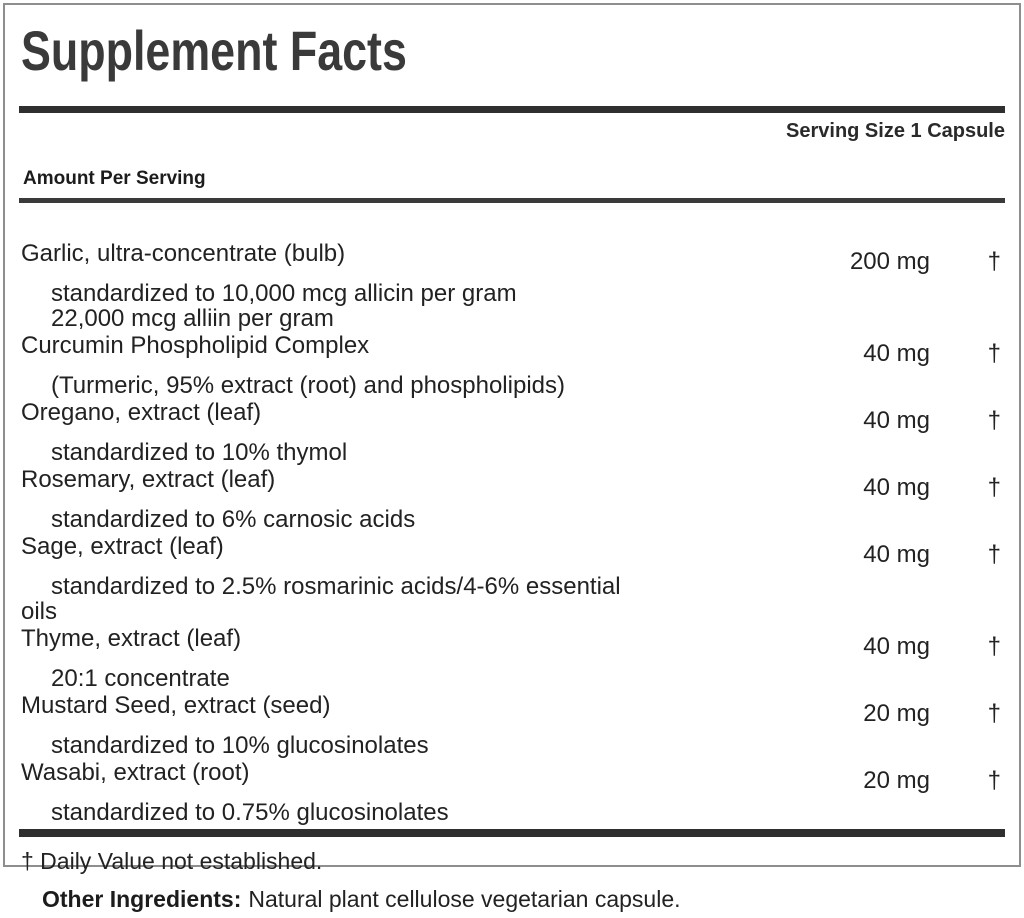  I want to click on ingredient-main-line: Thyme, extract (leaf) 40 mg †, so click(512, 642).